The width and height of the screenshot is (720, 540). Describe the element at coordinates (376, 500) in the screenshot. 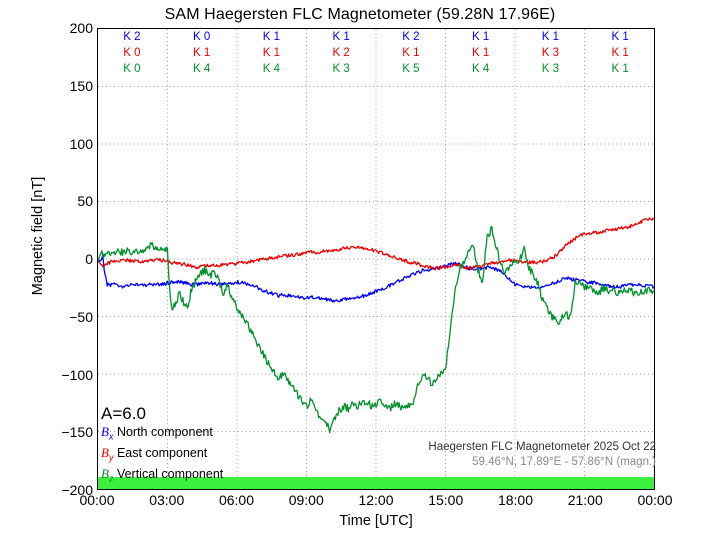

I see `x-tick-label: 12:00` at that location.